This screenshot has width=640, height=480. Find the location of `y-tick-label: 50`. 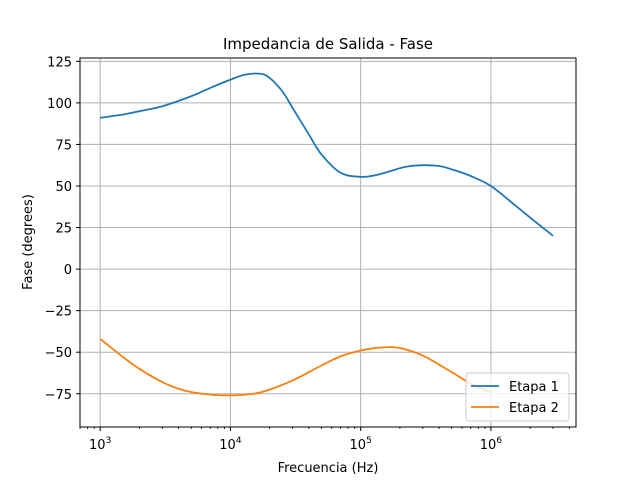

y-tick-label: 50 is located at coordinates (63, 187).